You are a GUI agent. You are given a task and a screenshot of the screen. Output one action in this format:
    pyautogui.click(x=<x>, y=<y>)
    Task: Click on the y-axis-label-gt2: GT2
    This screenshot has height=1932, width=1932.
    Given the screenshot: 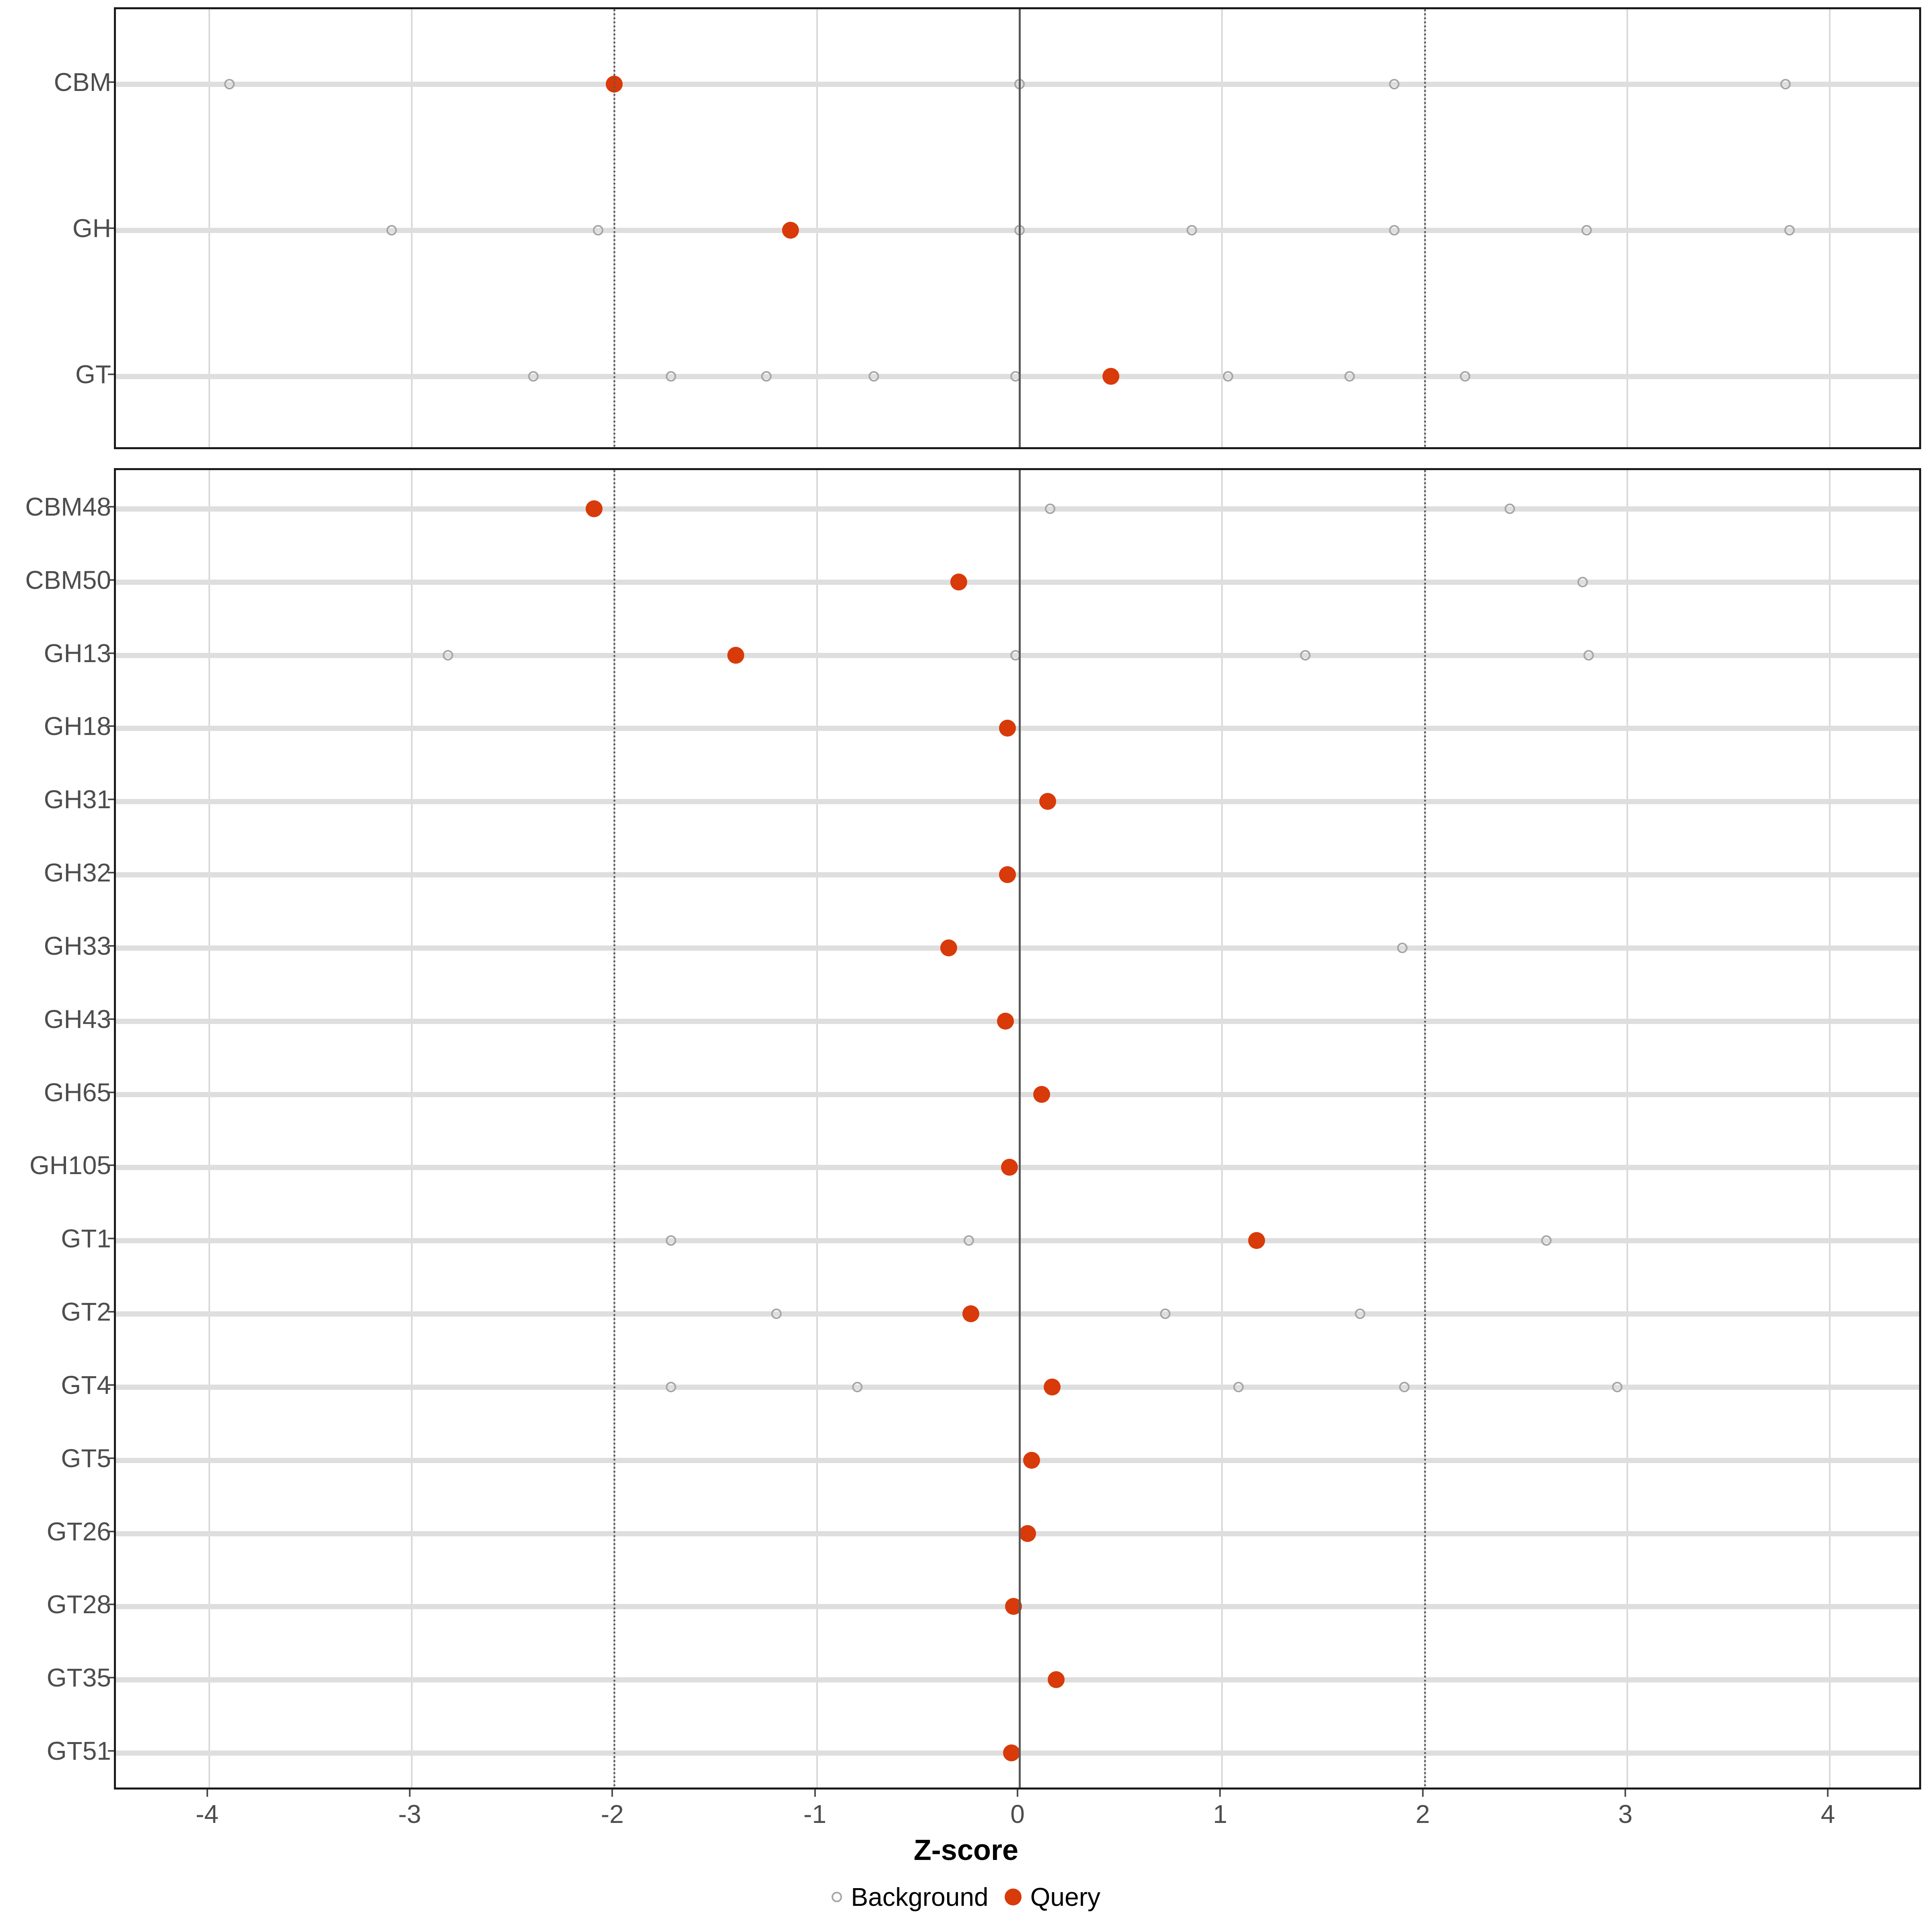 What is the action you would take?
    pyautogui.click(x=86, y=1312)
    